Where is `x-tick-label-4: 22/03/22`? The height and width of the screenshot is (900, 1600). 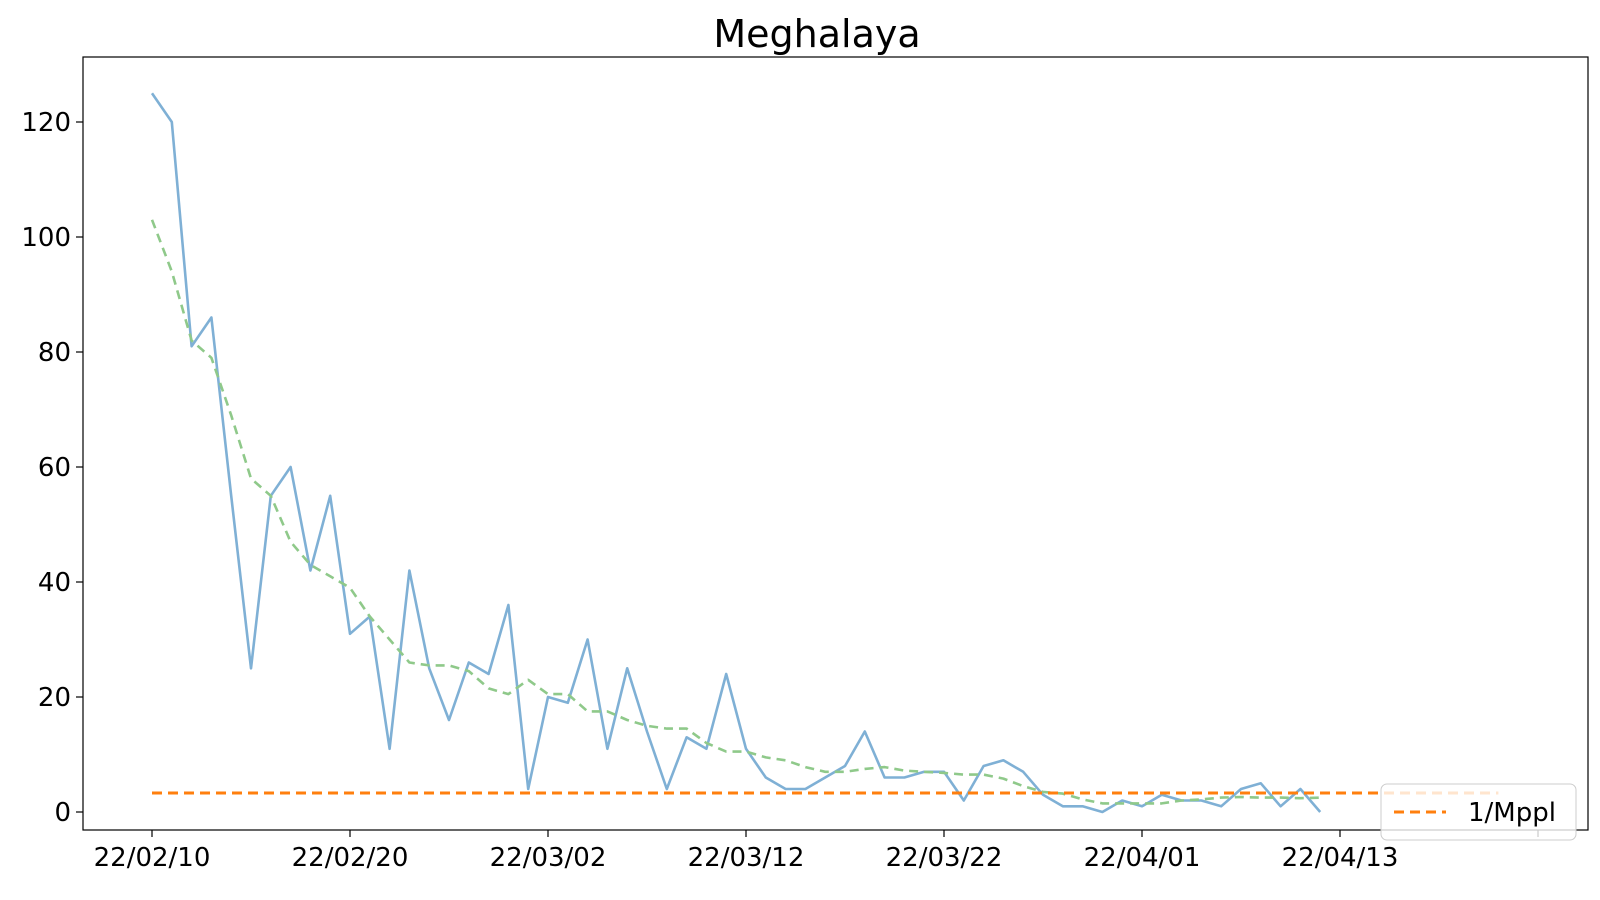 x-tick-label-4: 22/03/22 is located at coordinates (944, 858).